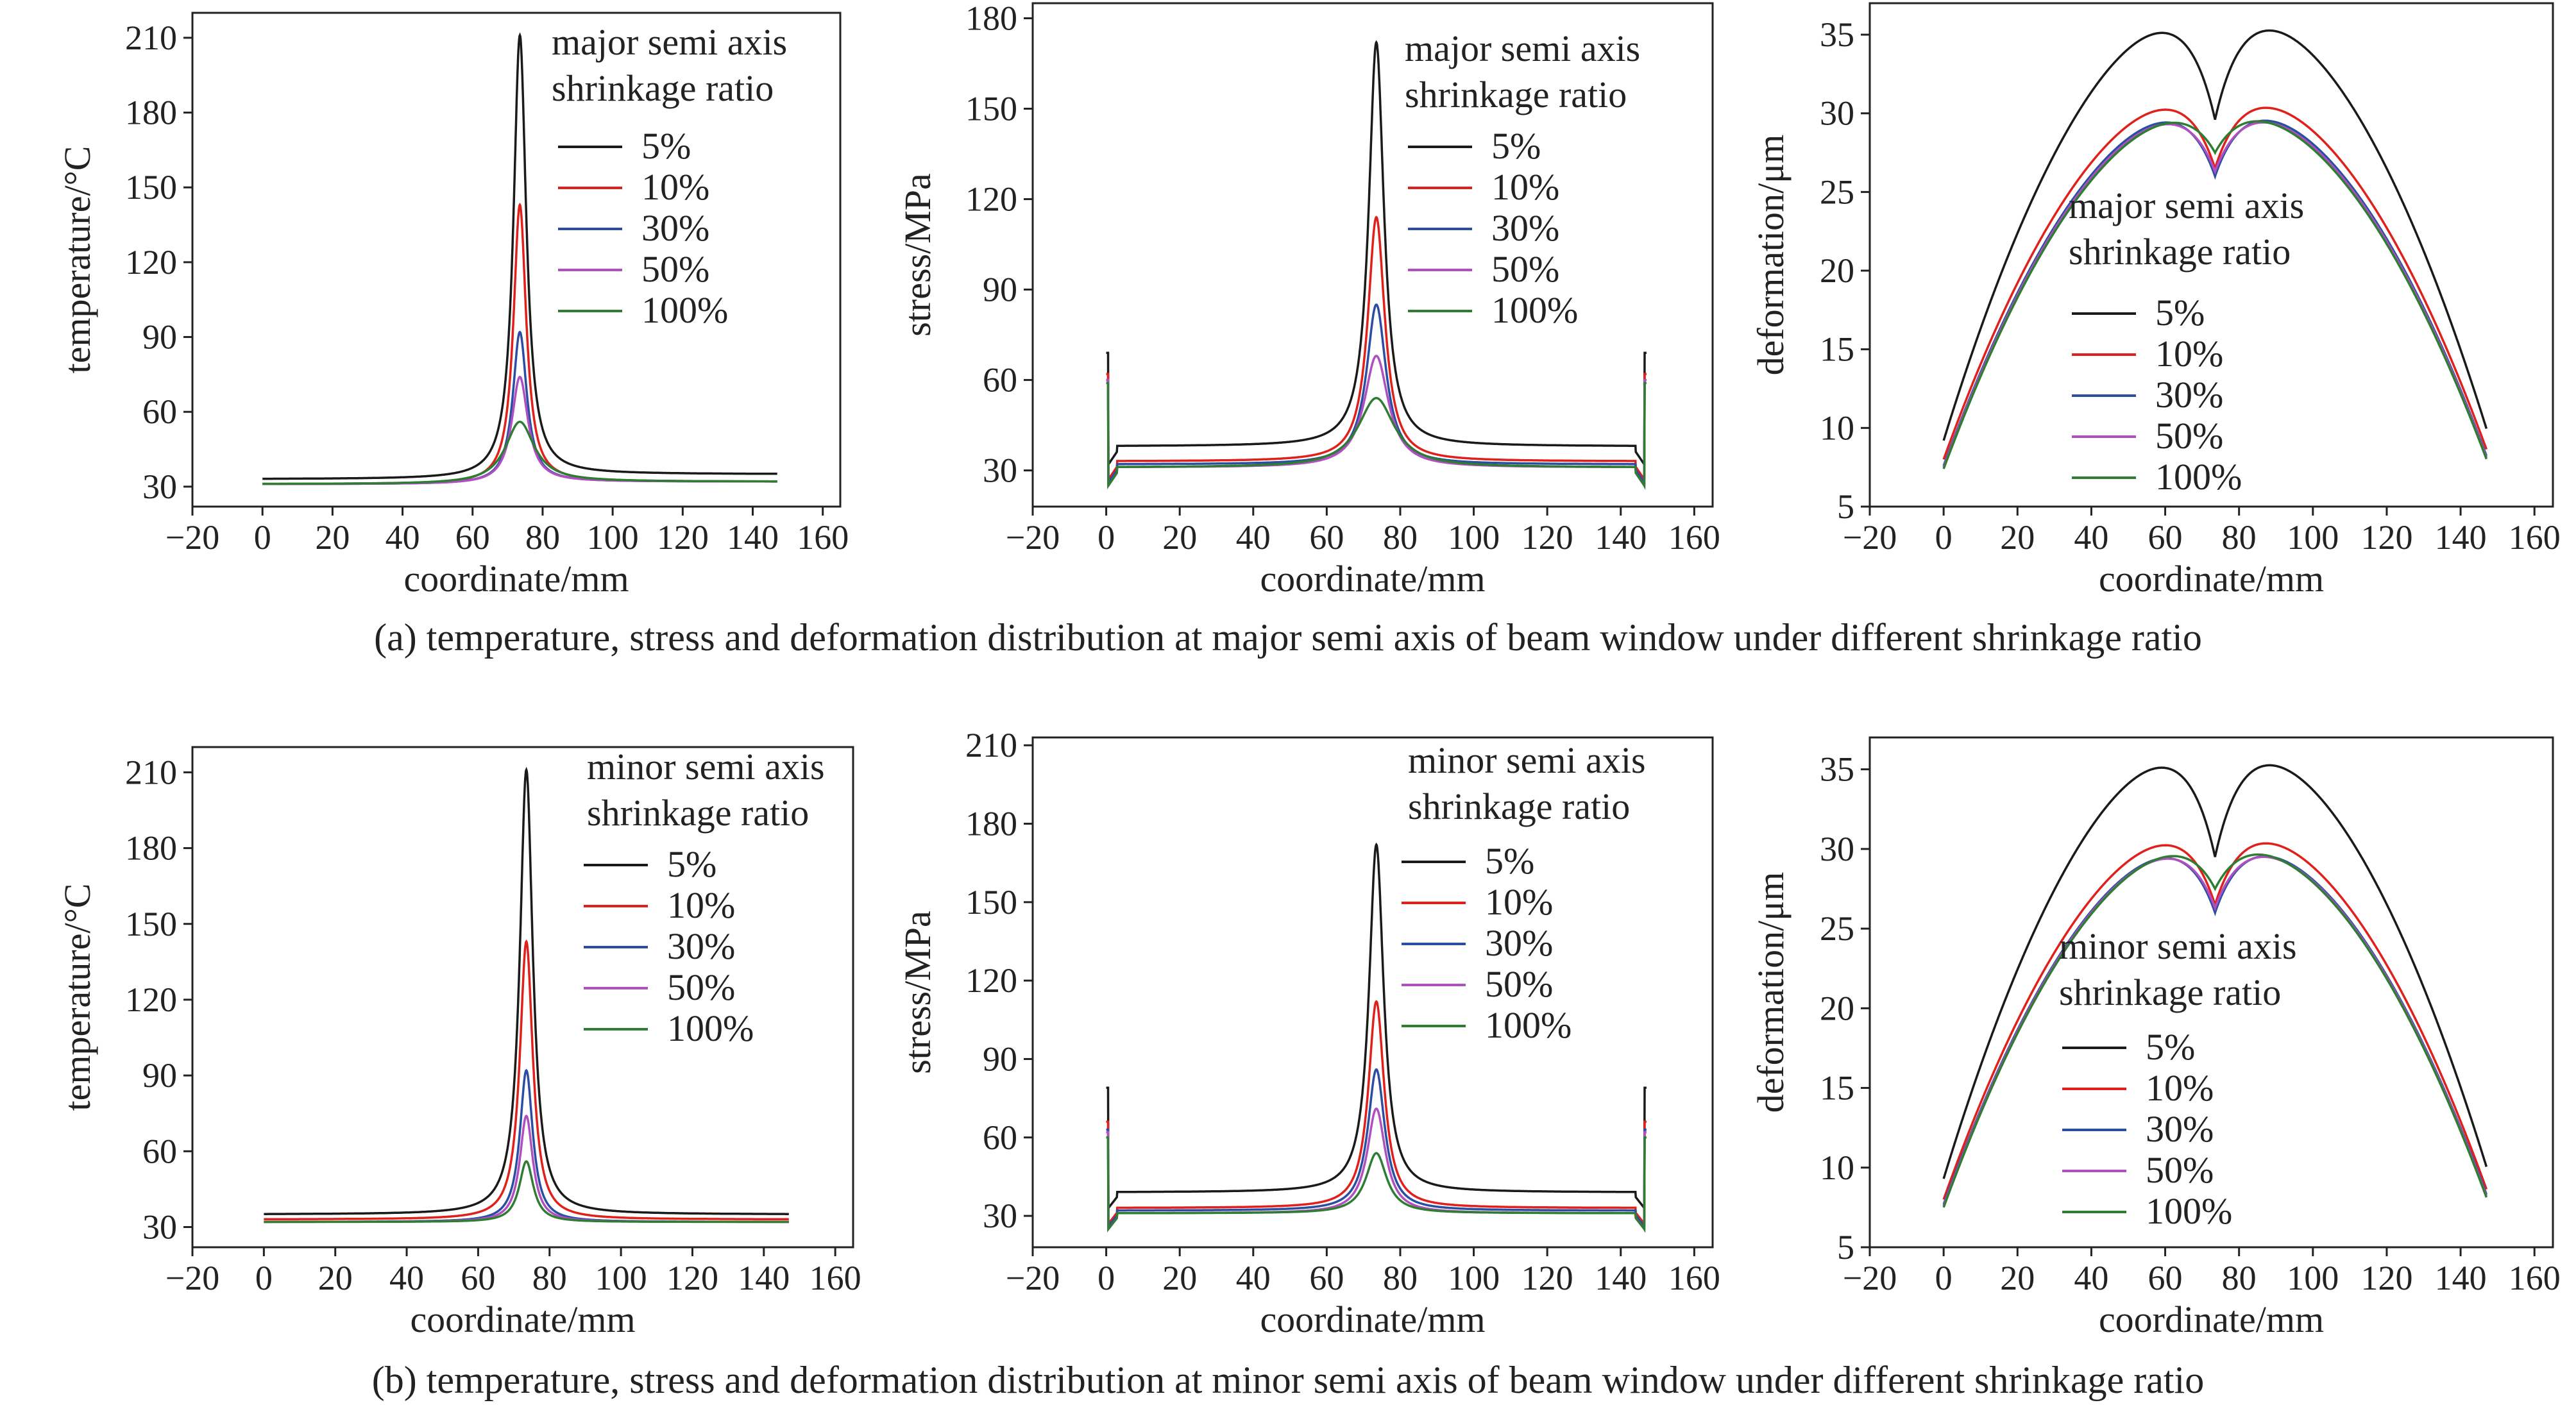 The height and width of the screenshot is (1405, 2576). What do you see at coordinates (1837, 191) in the screenshot?
I see `y-tick-label: 25` at bounding box center [1837, 191].